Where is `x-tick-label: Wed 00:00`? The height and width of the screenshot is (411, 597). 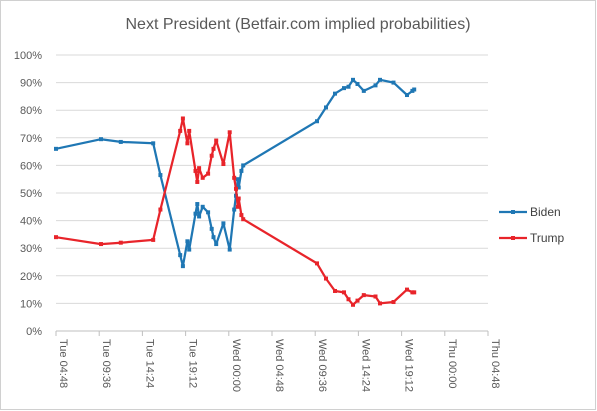
x-tick-label: Wed 00:00 is located at coordinates (236, 365).